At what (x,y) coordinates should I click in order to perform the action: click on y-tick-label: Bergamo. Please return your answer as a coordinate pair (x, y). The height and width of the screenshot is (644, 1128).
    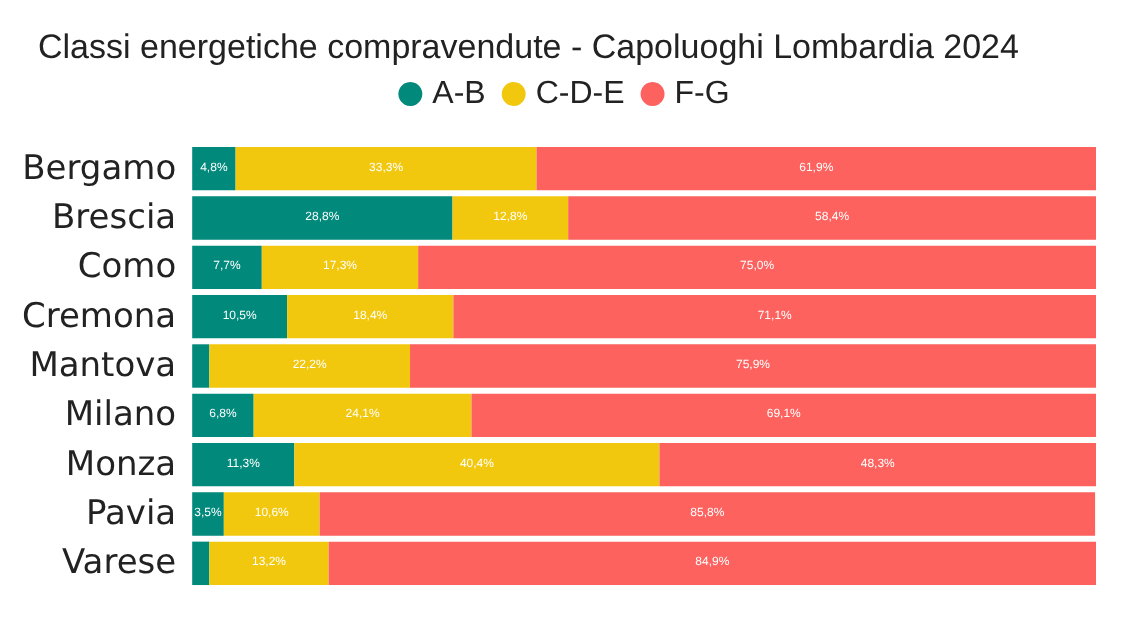
    Looking at the image, I should click on (99, 168).